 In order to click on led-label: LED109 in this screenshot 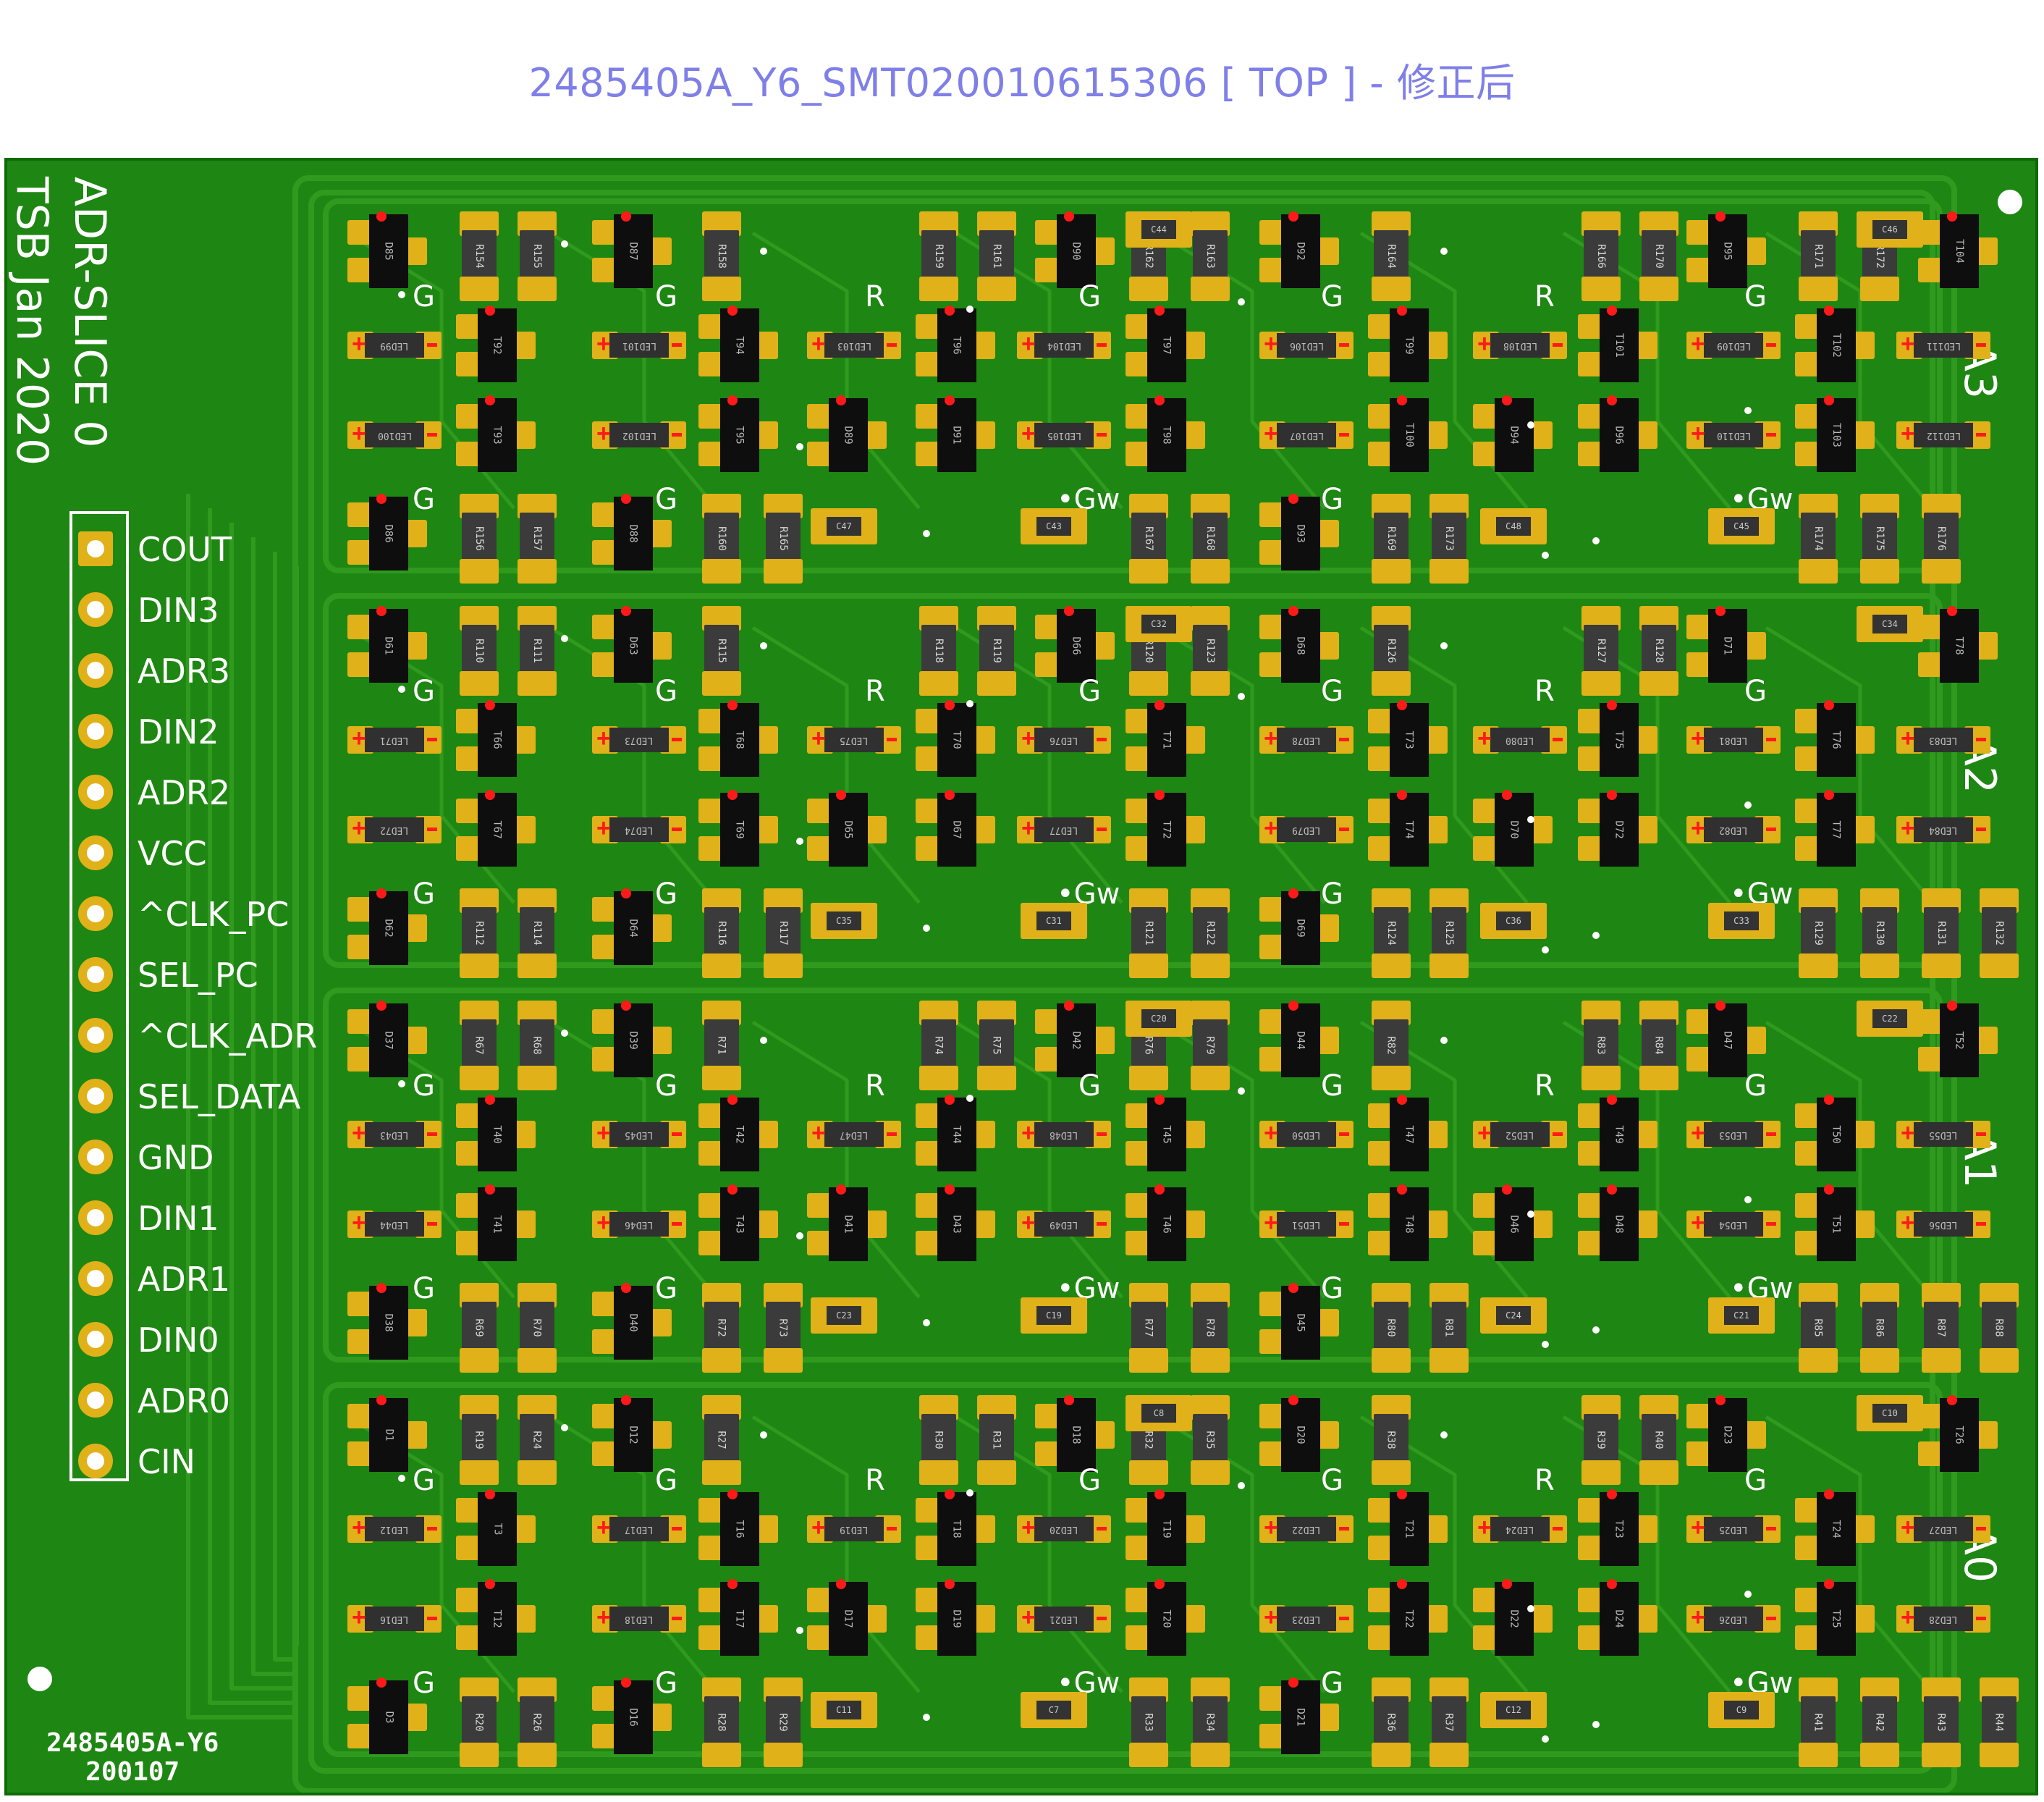, I will do `click(1733, 345)`.